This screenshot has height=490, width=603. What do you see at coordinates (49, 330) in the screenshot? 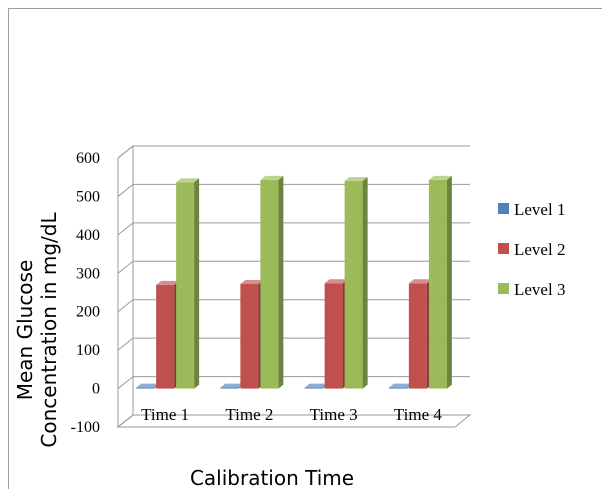
I see `y-axis-label-line: Concentration in mg/dL` at bounding box center [49, 330].